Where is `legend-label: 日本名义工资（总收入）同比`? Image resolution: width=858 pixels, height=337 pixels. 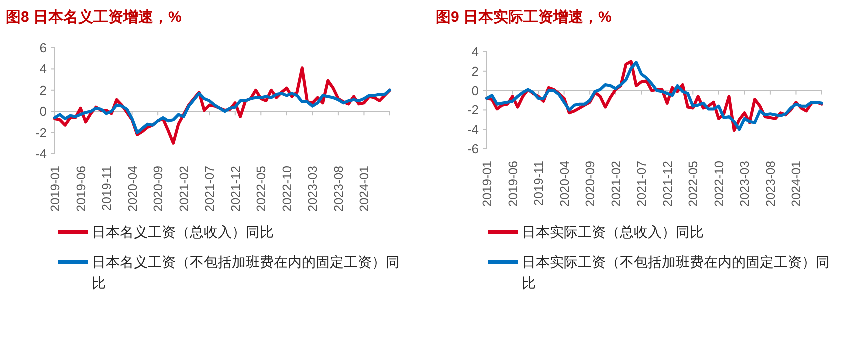
legend-label: 日本名义工资（总收入）同比 is located at coordinates (183, 232).